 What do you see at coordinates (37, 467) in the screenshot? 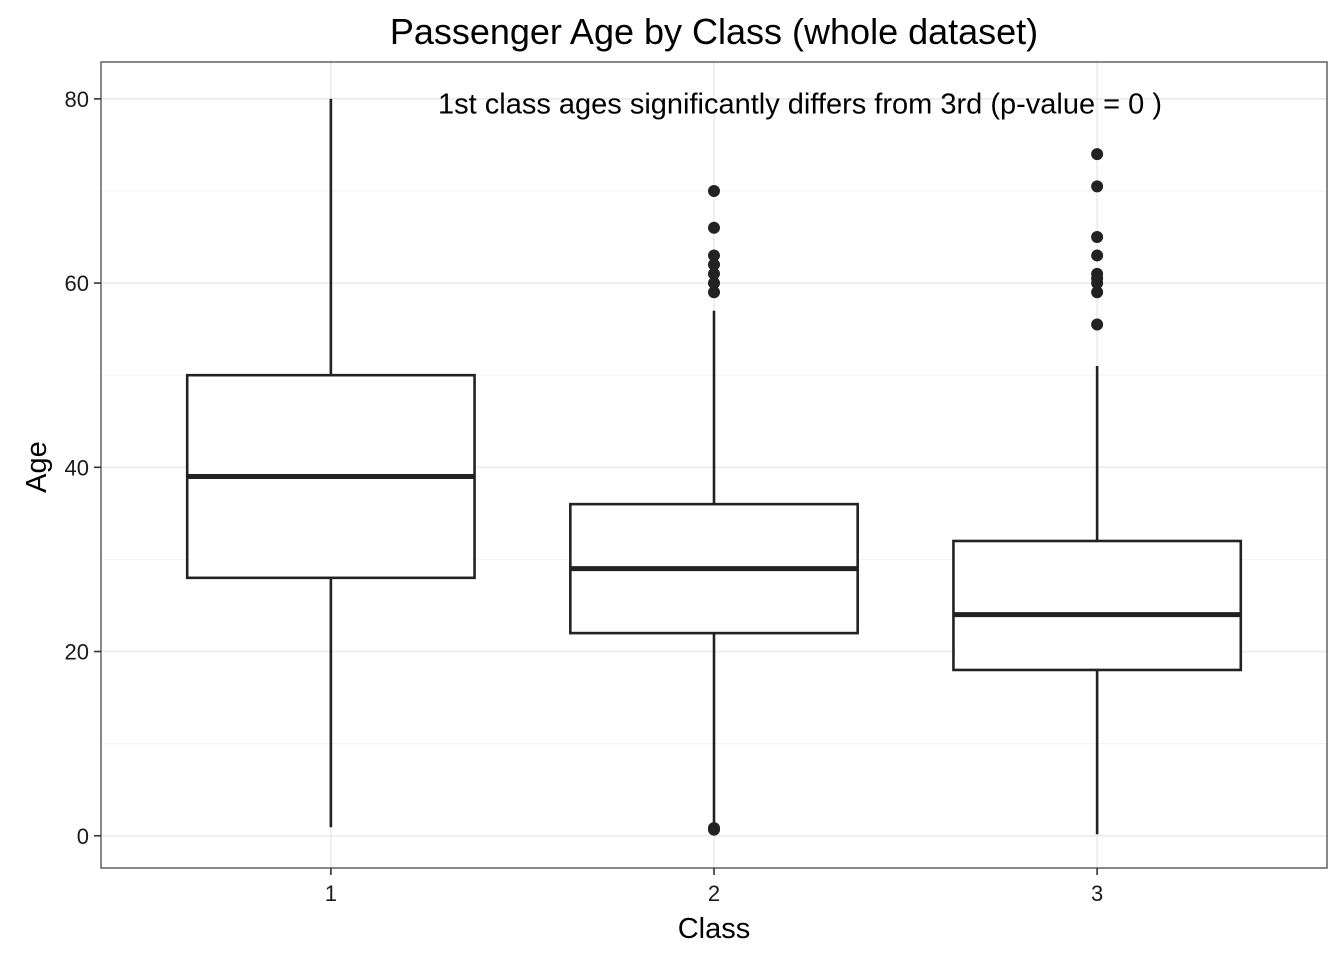
I see `y-axis-title: Age` at bounding box center [37, 467].